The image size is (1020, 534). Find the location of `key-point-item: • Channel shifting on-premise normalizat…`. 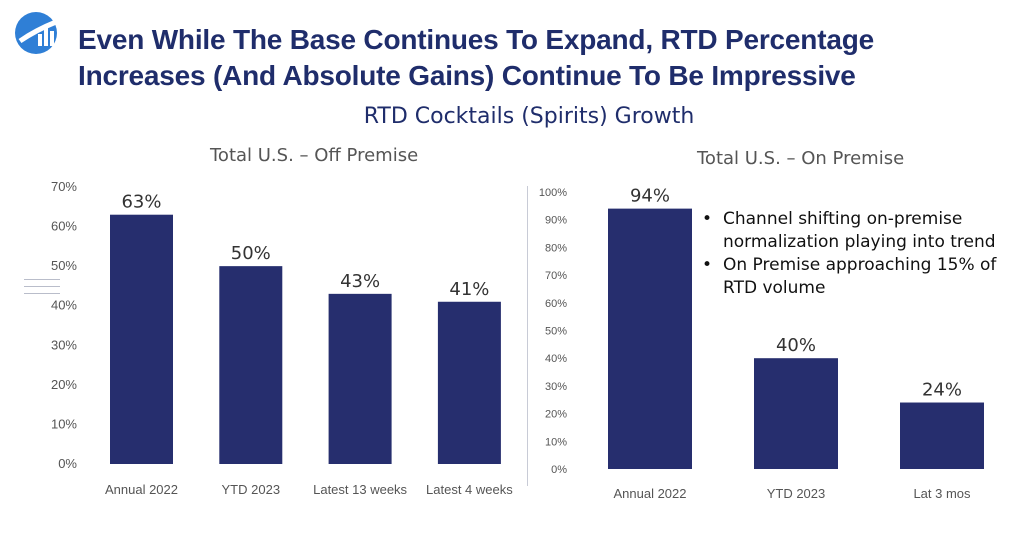

key-point-item: • Channel shifting on-premise normalizat… is located at coordinates (860, 231).